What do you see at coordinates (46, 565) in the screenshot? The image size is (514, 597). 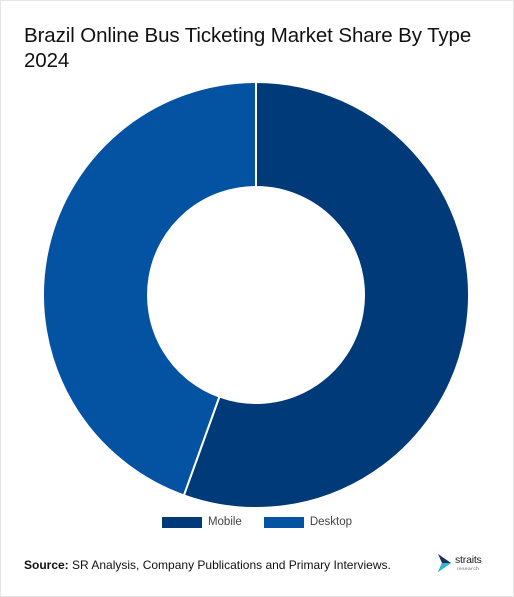 I see `source-label: Source:` at bounding box center [46, 565].